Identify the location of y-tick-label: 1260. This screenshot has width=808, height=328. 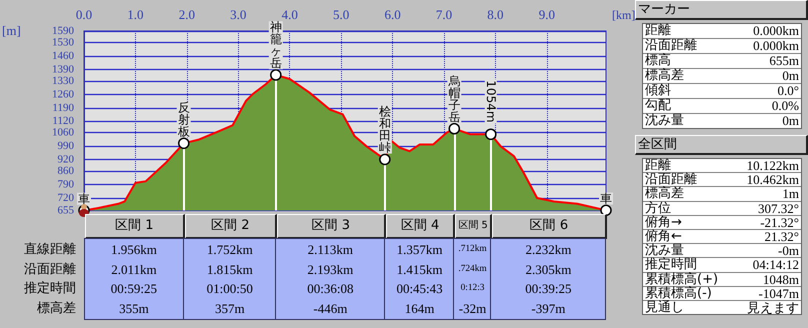
(63, 94).